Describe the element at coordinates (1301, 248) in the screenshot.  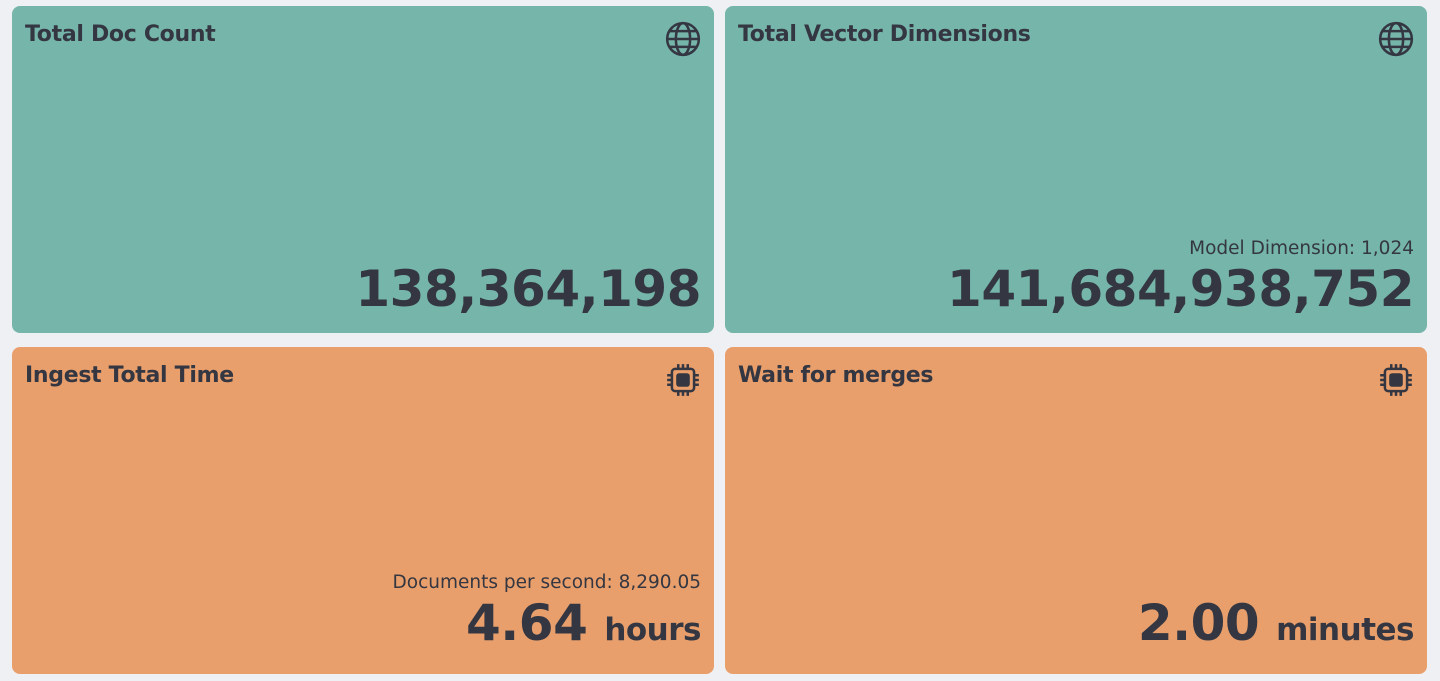
I see `metric-subtitle: Model Dimension: 1,024` at that location.